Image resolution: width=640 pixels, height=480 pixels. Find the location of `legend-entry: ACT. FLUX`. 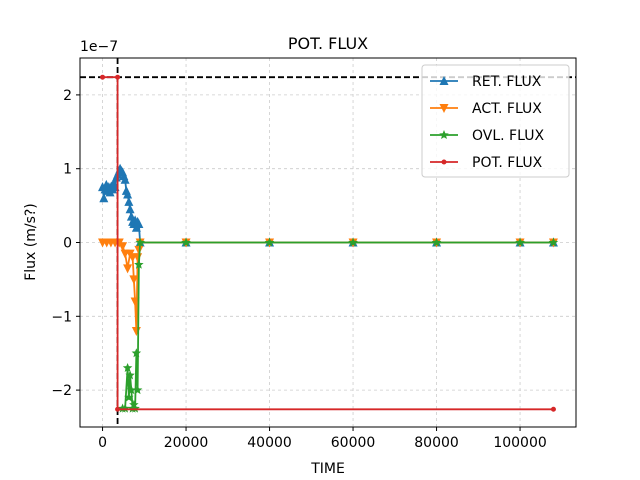

legend-entry: ACT. FLUX is located at coordinates (486, 109).